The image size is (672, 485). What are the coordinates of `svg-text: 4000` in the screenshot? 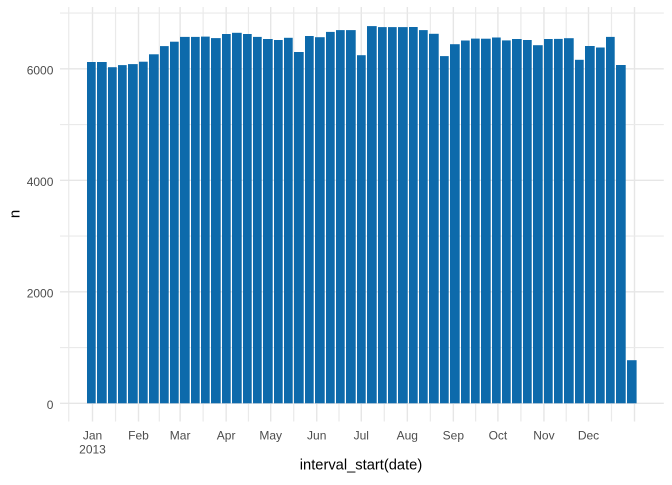 It's located at (40, 182).